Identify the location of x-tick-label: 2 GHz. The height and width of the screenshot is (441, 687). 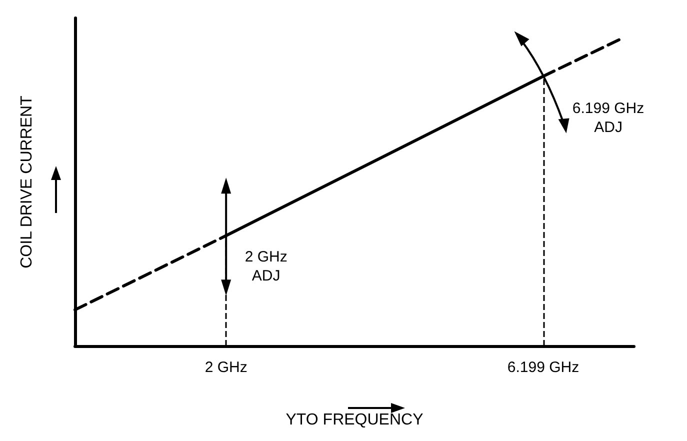
(226, 367).